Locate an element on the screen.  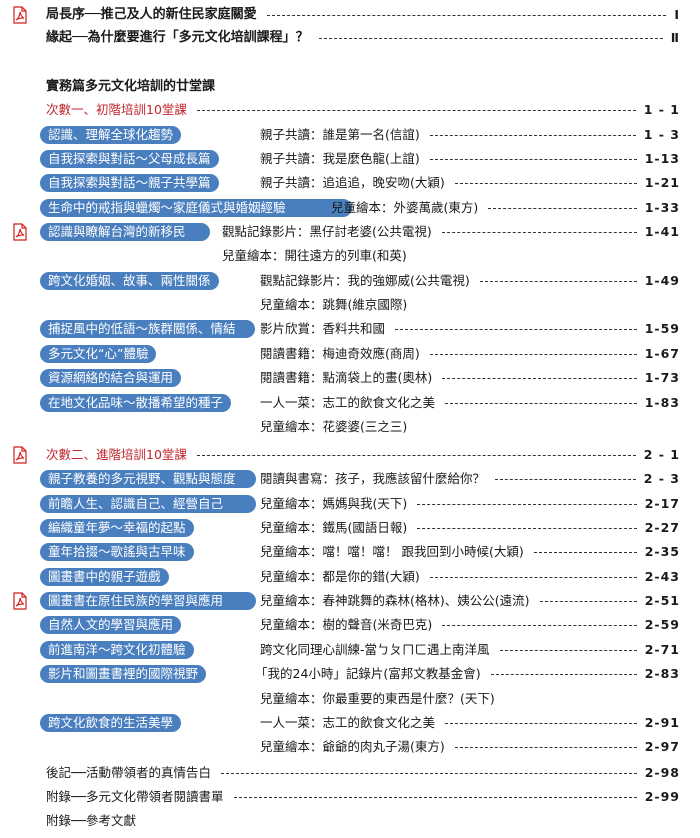
page-number: 1 - 3 is located at coordinates (661, 134).